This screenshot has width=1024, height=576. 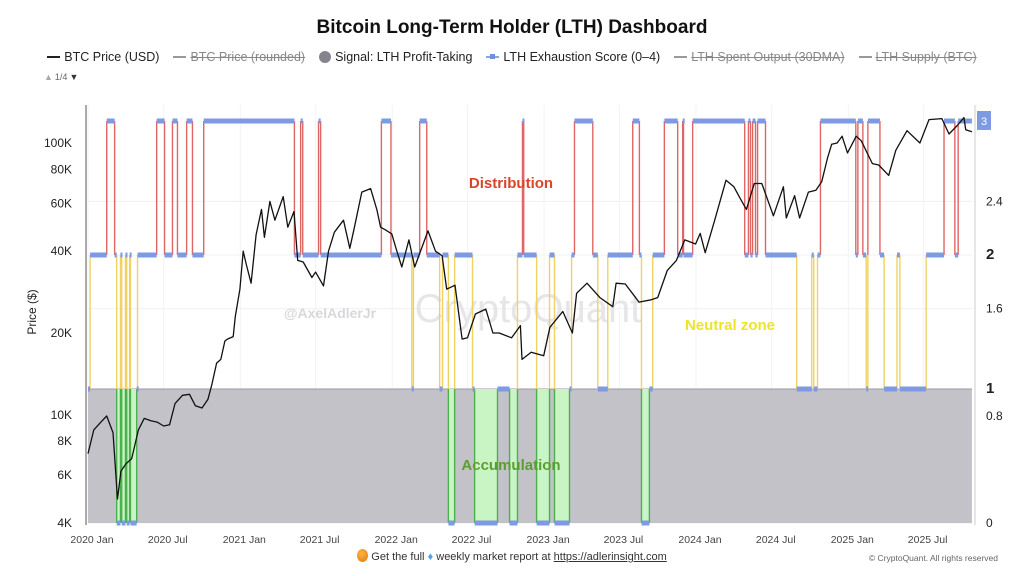 What do you see at coordinates (776, 540) in the screenshot?
I see `x-tick-label: 2024 Jul` at bounding box center [776, 540].